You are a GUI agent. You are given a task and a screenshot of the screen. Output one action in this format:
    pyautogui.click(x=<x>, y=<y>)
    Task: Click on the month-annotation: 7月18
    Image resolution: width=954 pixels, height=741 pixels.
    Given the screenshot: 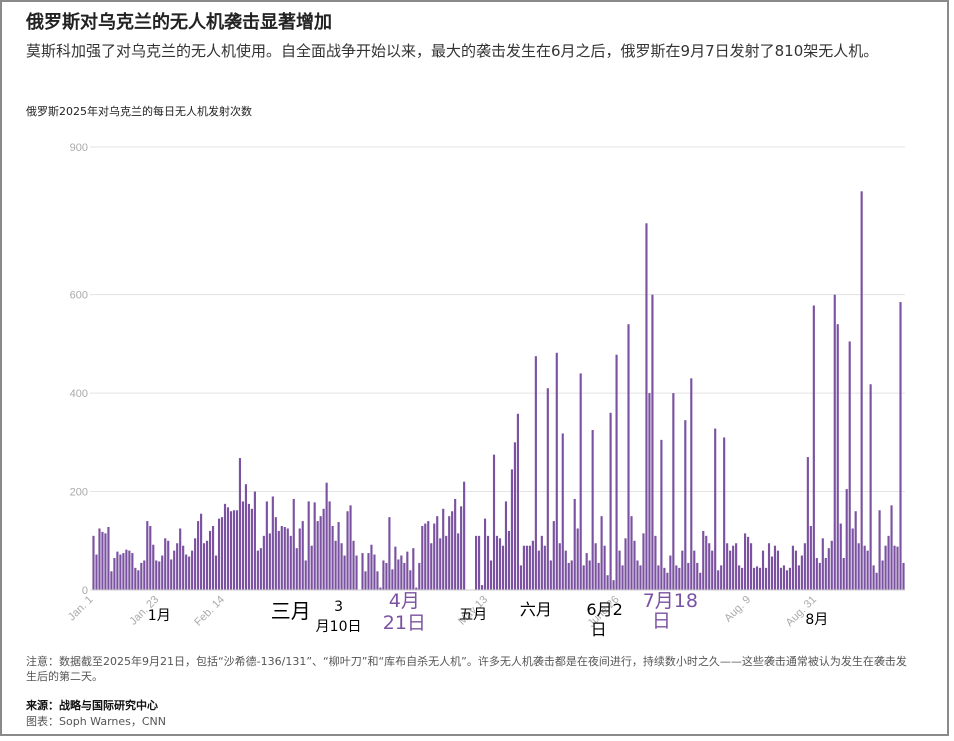 What is the action you would take?
    pyautogui.click(x=670, y=601)
    